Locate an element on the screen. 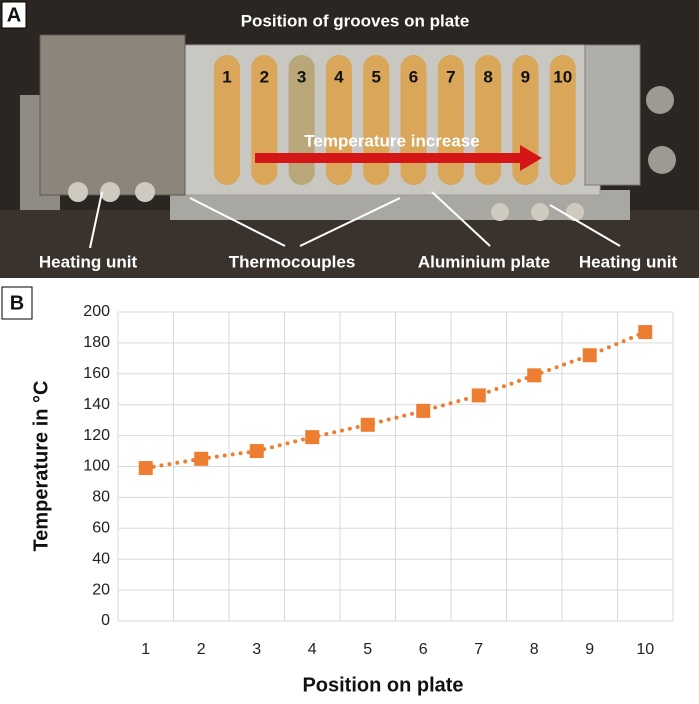 The height and width of the screenshot is (704, 699). photo-label: Thermocouples is located at coordinates (292, 261).